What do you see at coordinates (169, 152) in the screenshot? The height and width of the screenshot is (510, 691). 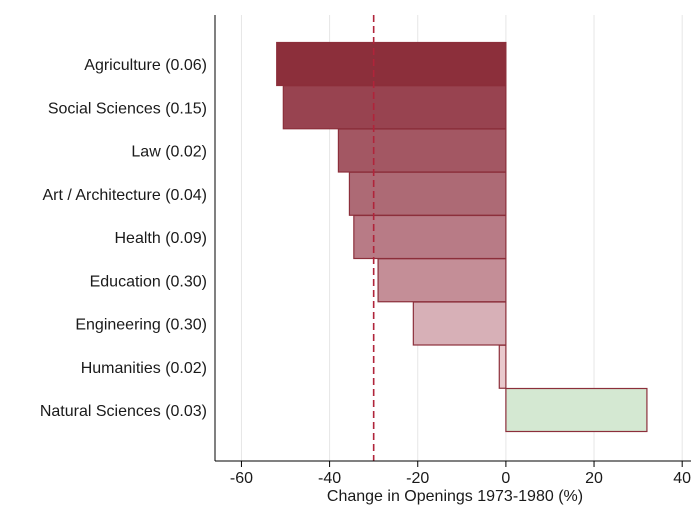 I see `category-label-2: Law (0.02)` at bounding box center [169, 152].